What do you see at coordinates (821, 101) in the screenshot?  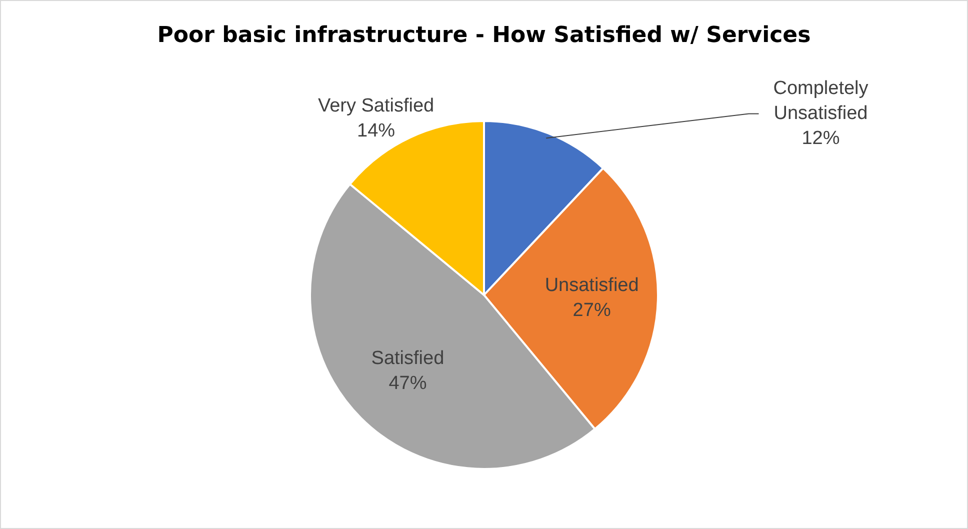 I see `slice-label: Completely Unsatisfied` at bounding box center [821, 101].